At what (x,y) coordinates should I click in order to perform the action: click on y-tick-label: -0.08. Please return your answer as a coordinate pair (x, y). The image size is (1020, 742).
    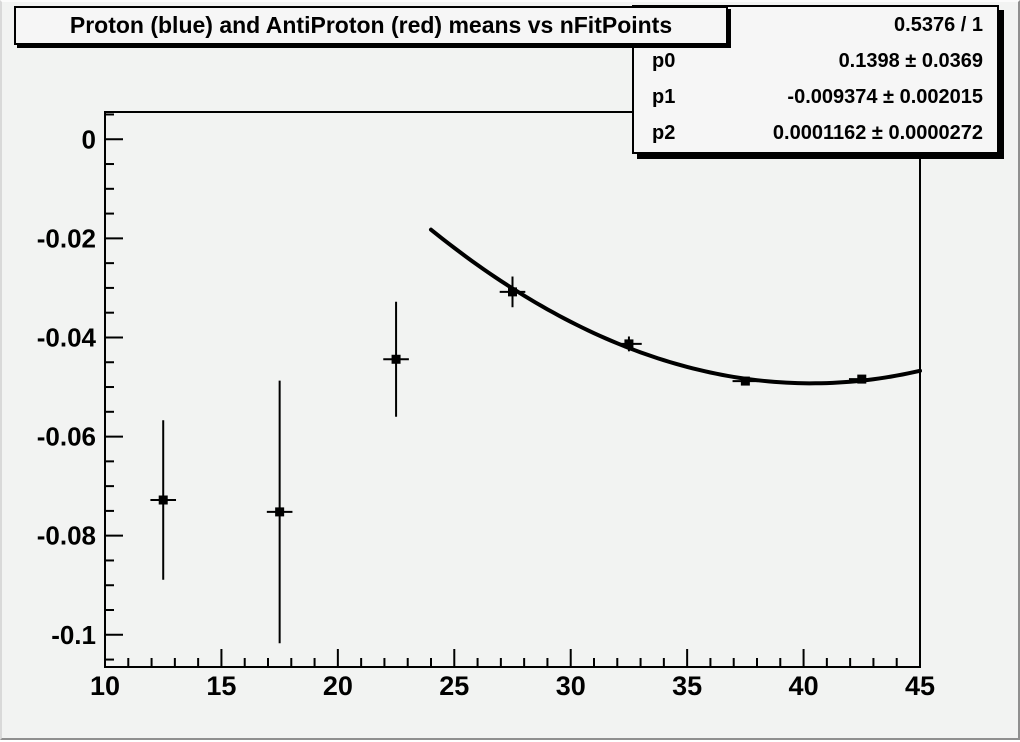
    Looking at the image, I should click on (66, 536).